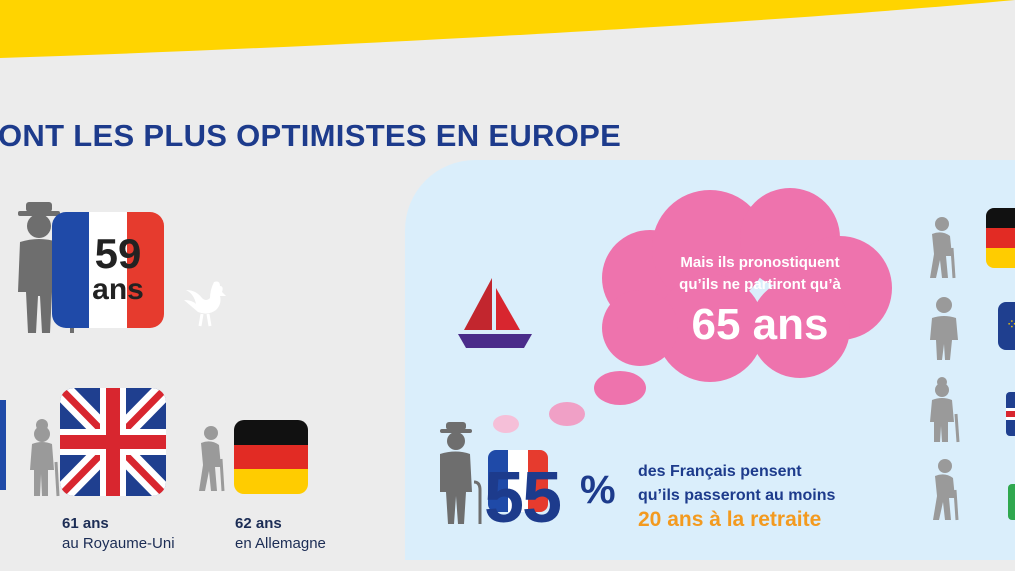 The image size is (1015, 571). I want to click on france-age-number: 59, so click(118, 253).